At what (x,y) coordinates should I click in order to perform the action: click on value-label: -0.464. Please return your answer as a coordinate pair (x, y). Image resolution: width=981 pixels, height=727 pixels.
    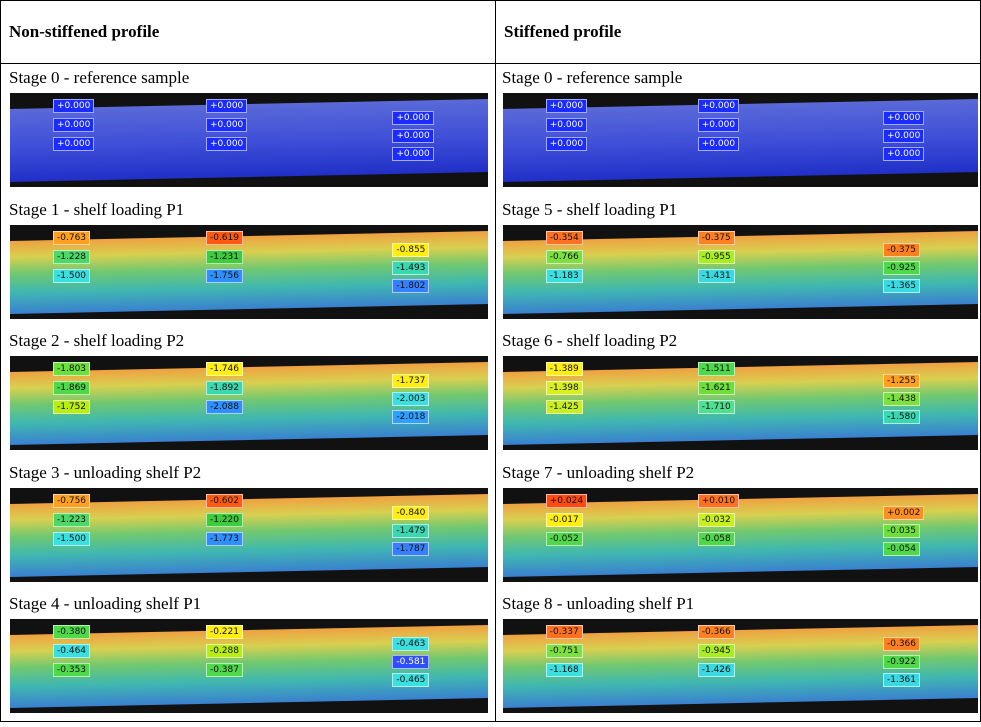
    Looking at the image, I should click on (72, 651).